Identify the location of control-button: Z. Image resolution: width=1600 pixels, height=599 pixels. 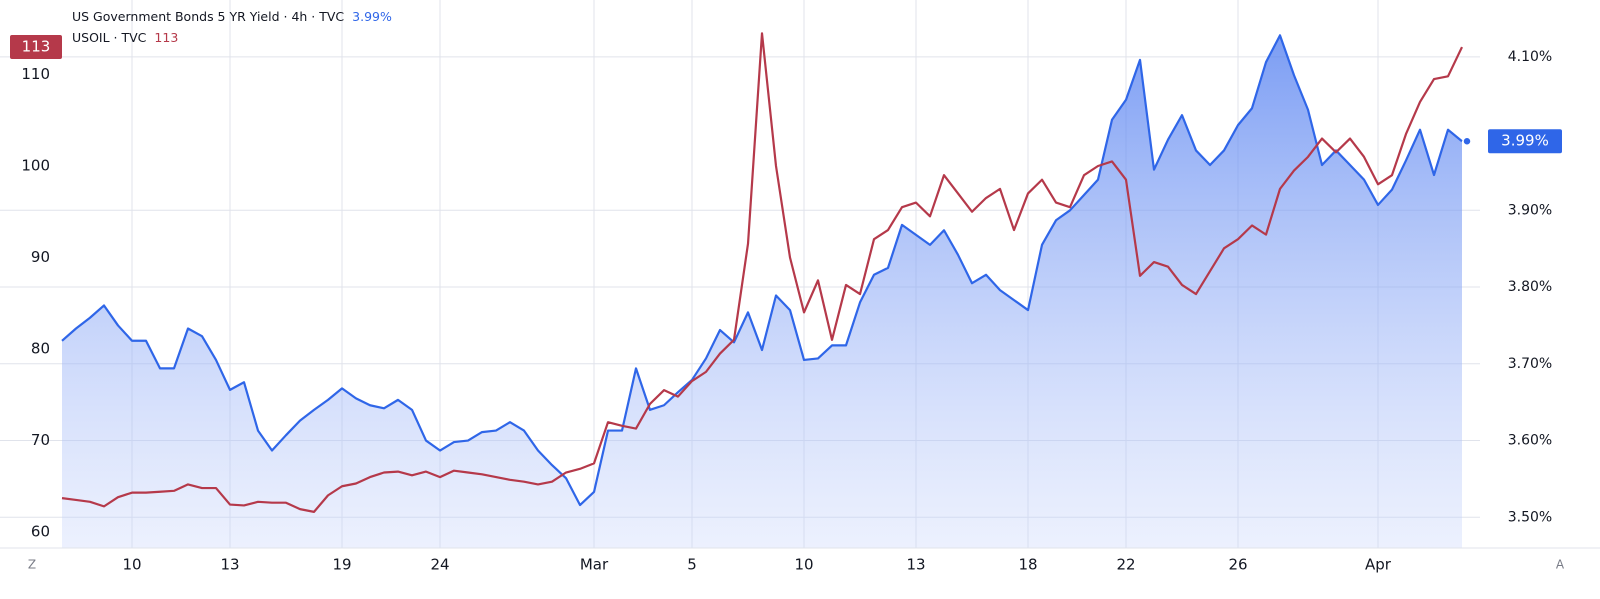
(32, 565).